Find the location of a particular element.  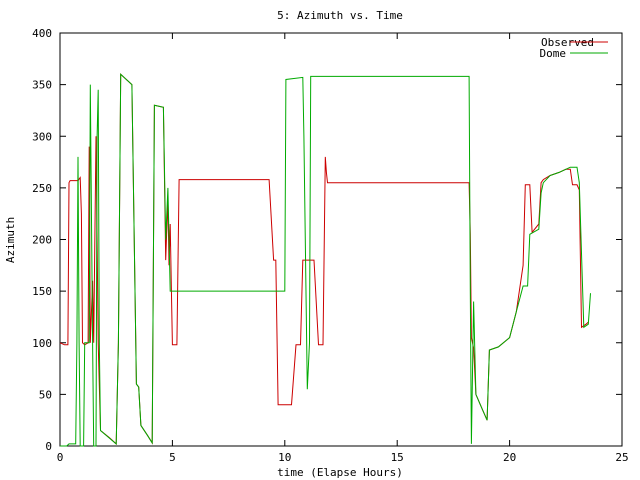

y-tick-label: 300 is located at coordinates (42, 136).